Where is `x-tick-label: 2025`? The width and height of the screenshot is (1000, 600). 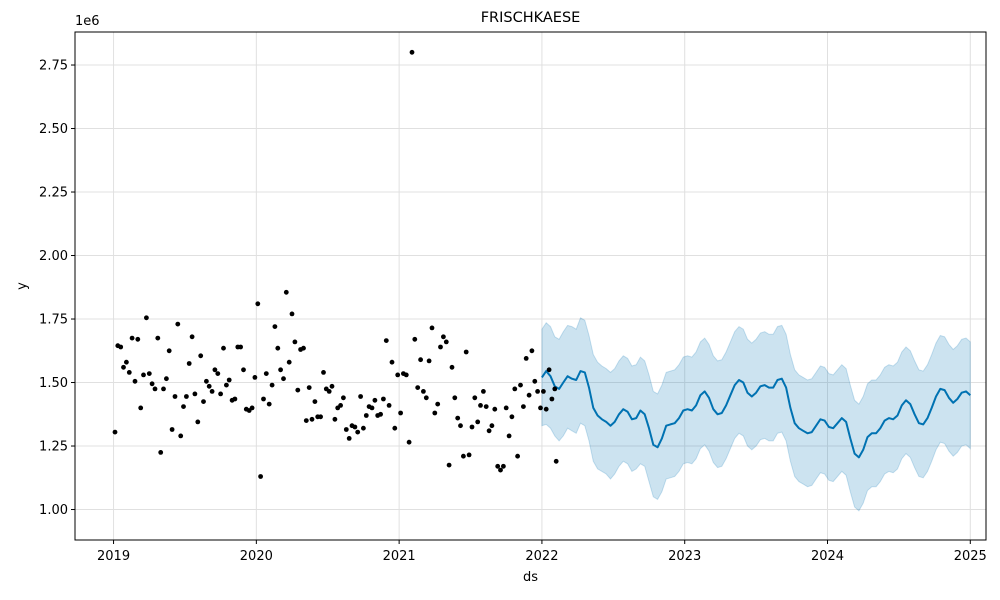 x-tick-label: 2025 is located at coordinates (970, 556).